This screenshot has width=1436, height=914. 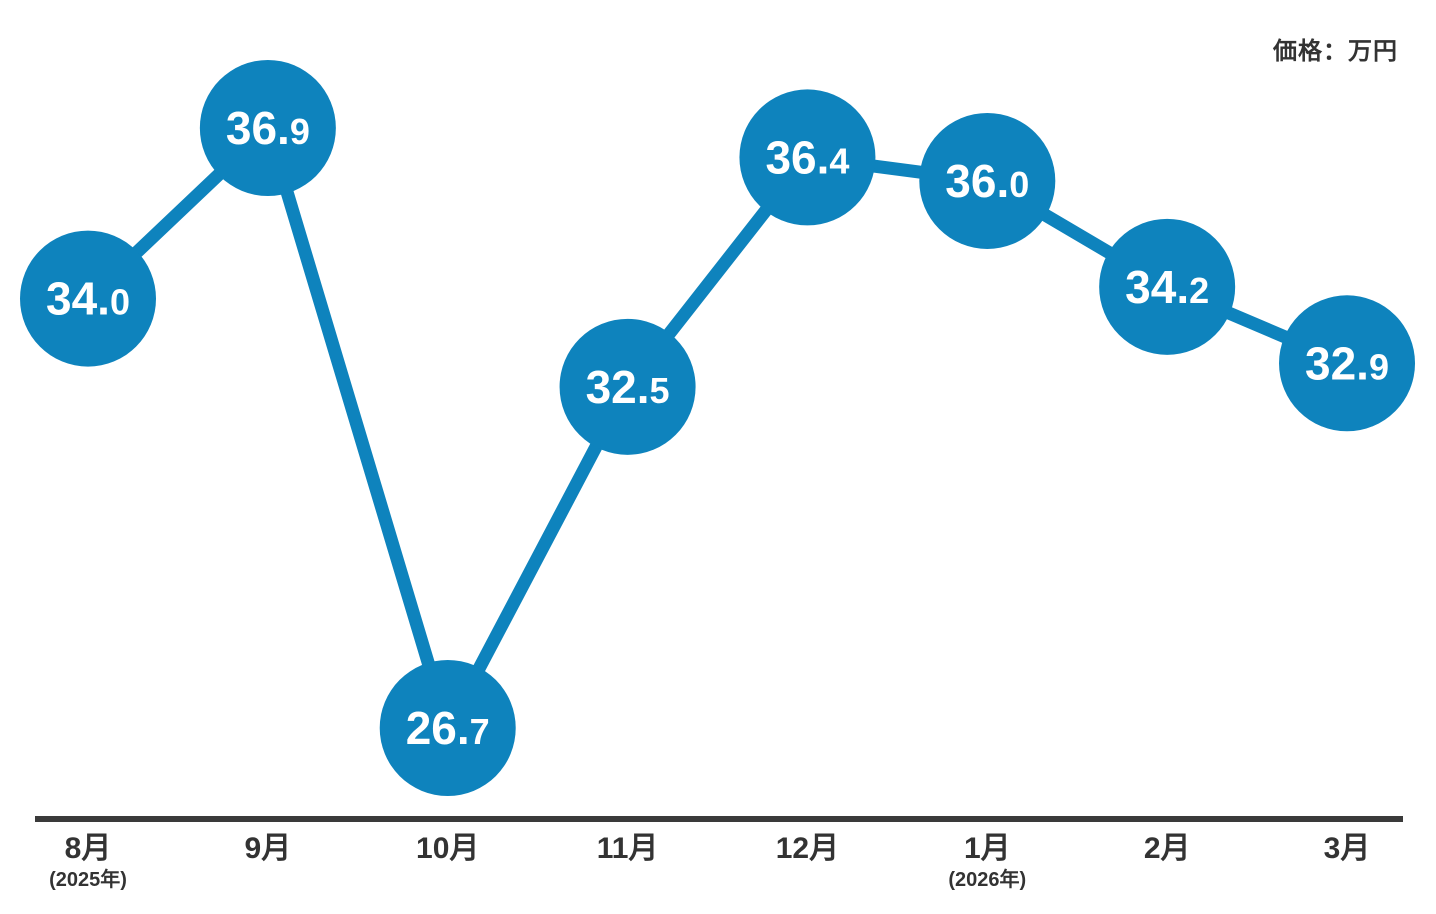 What do you see at coordinates (1335, 51) in the screenshot?
I see `chart-unit-label: 価格：万円` at bounding box center [1335, 51].